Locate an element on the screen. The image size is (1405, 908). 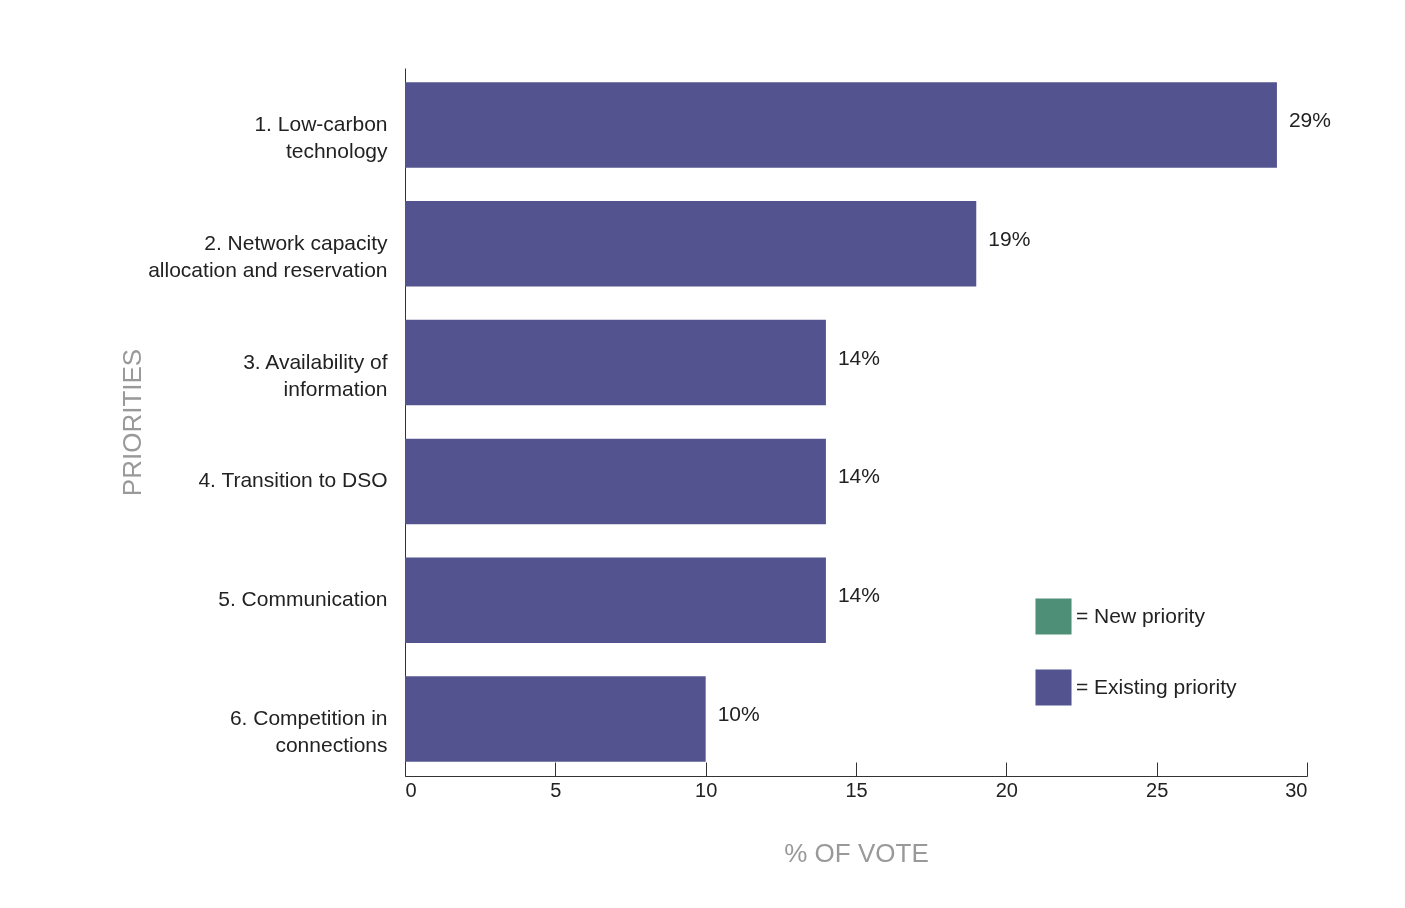
x-tick-label: 10 is located at coordinates (706, 789).